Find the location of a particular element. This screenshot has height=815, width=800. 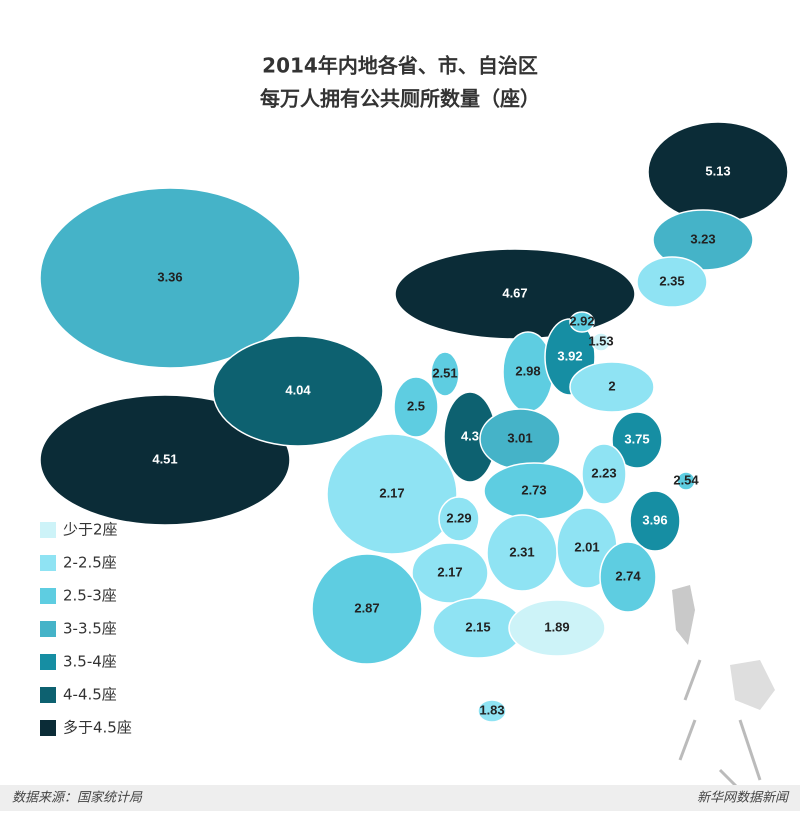

legend-label: 少于2座 is located at coordinates (90, 530).